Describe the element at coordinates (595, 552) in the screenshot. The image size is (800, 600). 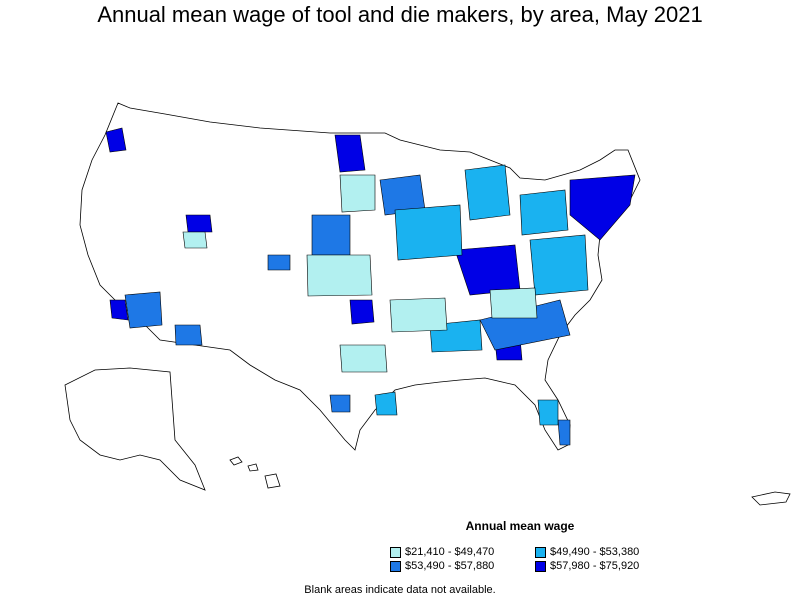
I see `legend-label: $49,490 - $53,380` at that location.